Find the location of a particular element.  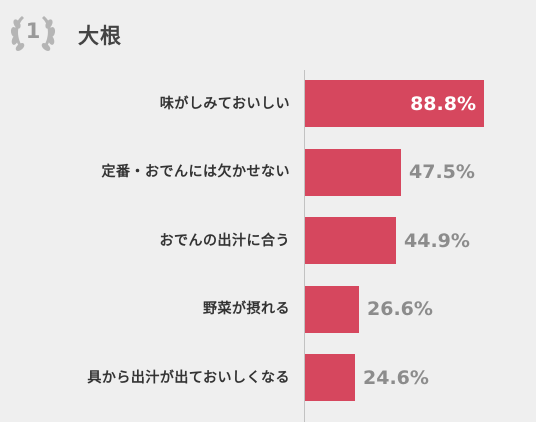

chart-title: 大根 is located at coordinates (100, 36).